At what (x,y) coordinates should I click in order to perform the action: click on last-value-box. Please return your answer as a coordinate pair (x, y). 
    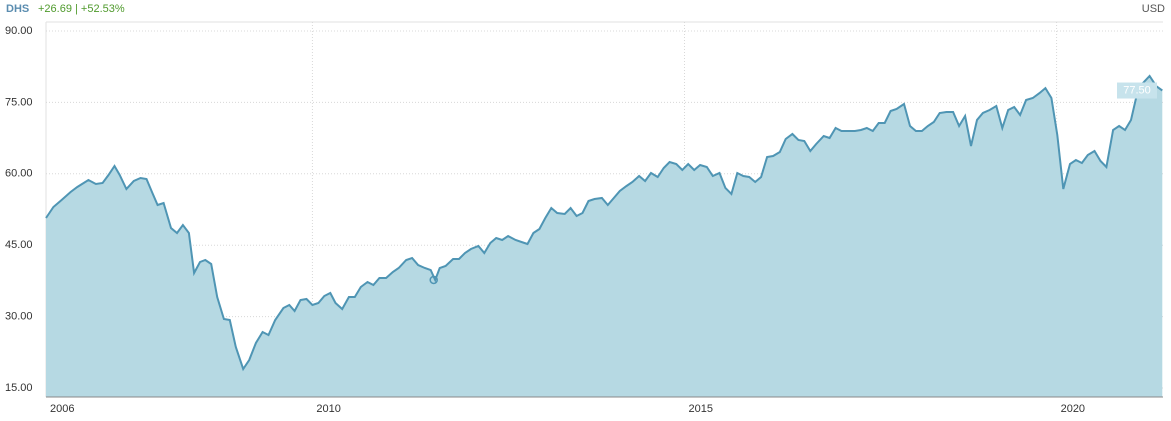
    Looking at the image, I should click on (1137, 90).